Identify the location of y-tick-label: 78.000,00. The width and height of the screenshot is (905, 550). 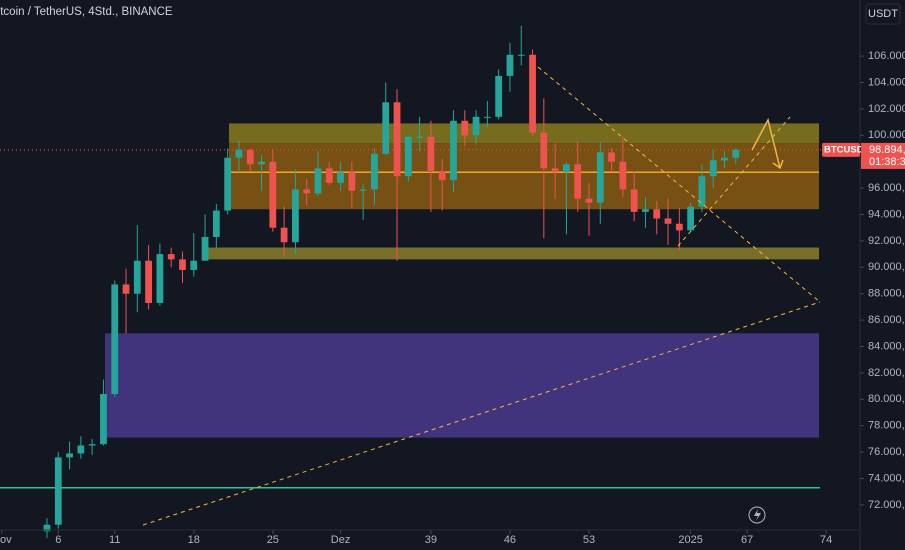
(886, 426).